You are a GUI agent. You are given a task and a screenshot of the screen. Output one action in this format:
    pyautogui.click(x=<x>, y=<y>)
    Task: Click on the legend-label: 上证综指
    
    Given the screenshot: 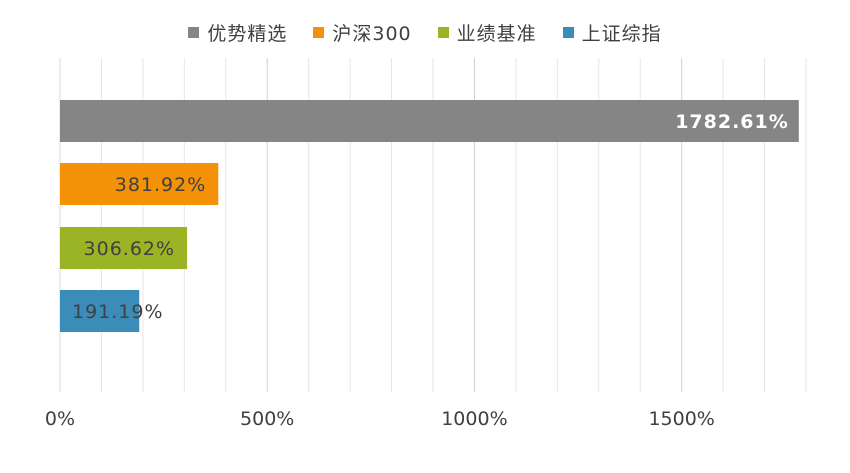 What is the action you would take?
    pyautogui.click(x=621, y=33)
    